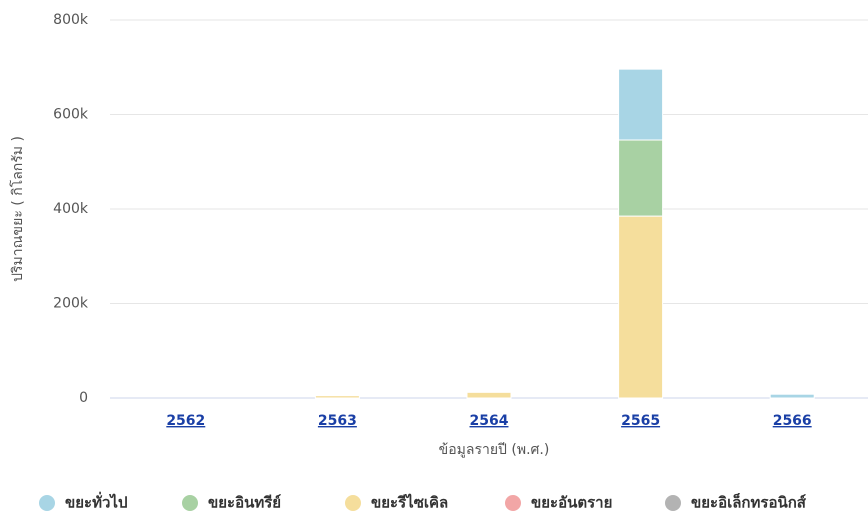  I want to click on x-tick-label: 2563, so click(337, 421).